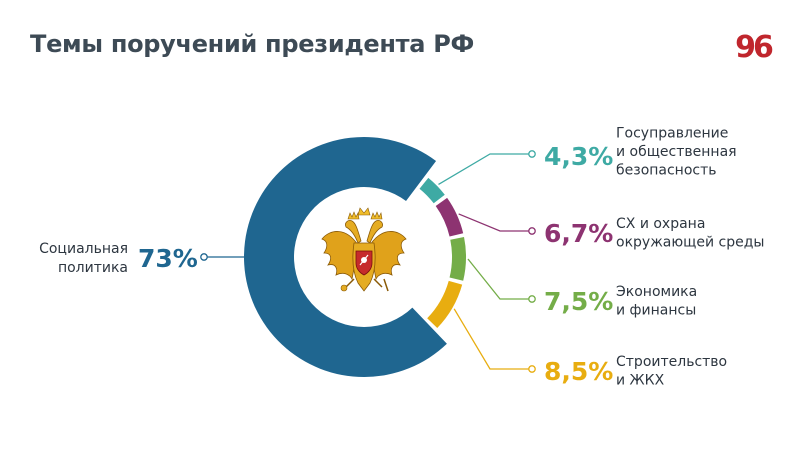 The image size is (800, 452). I want to click on percent-label-3: 6,7%, so click(578, 233).